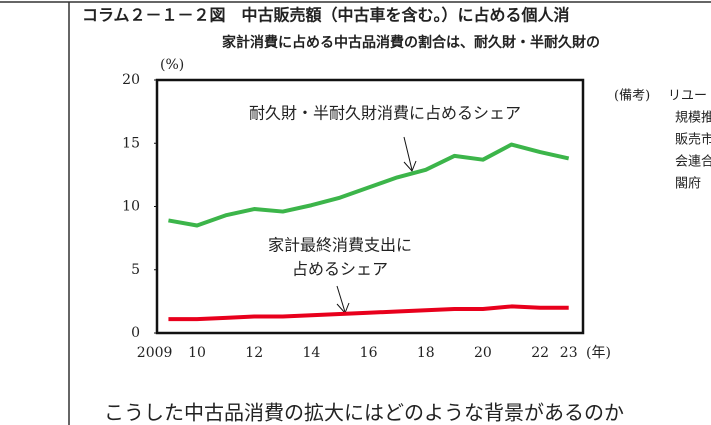 This screenshot has width=711, height=425. Describe the element at coordinates (385, 113) in the screenshot. I see `annotation: 耐久財・半耐久財消費に占めるシェア` at that location.